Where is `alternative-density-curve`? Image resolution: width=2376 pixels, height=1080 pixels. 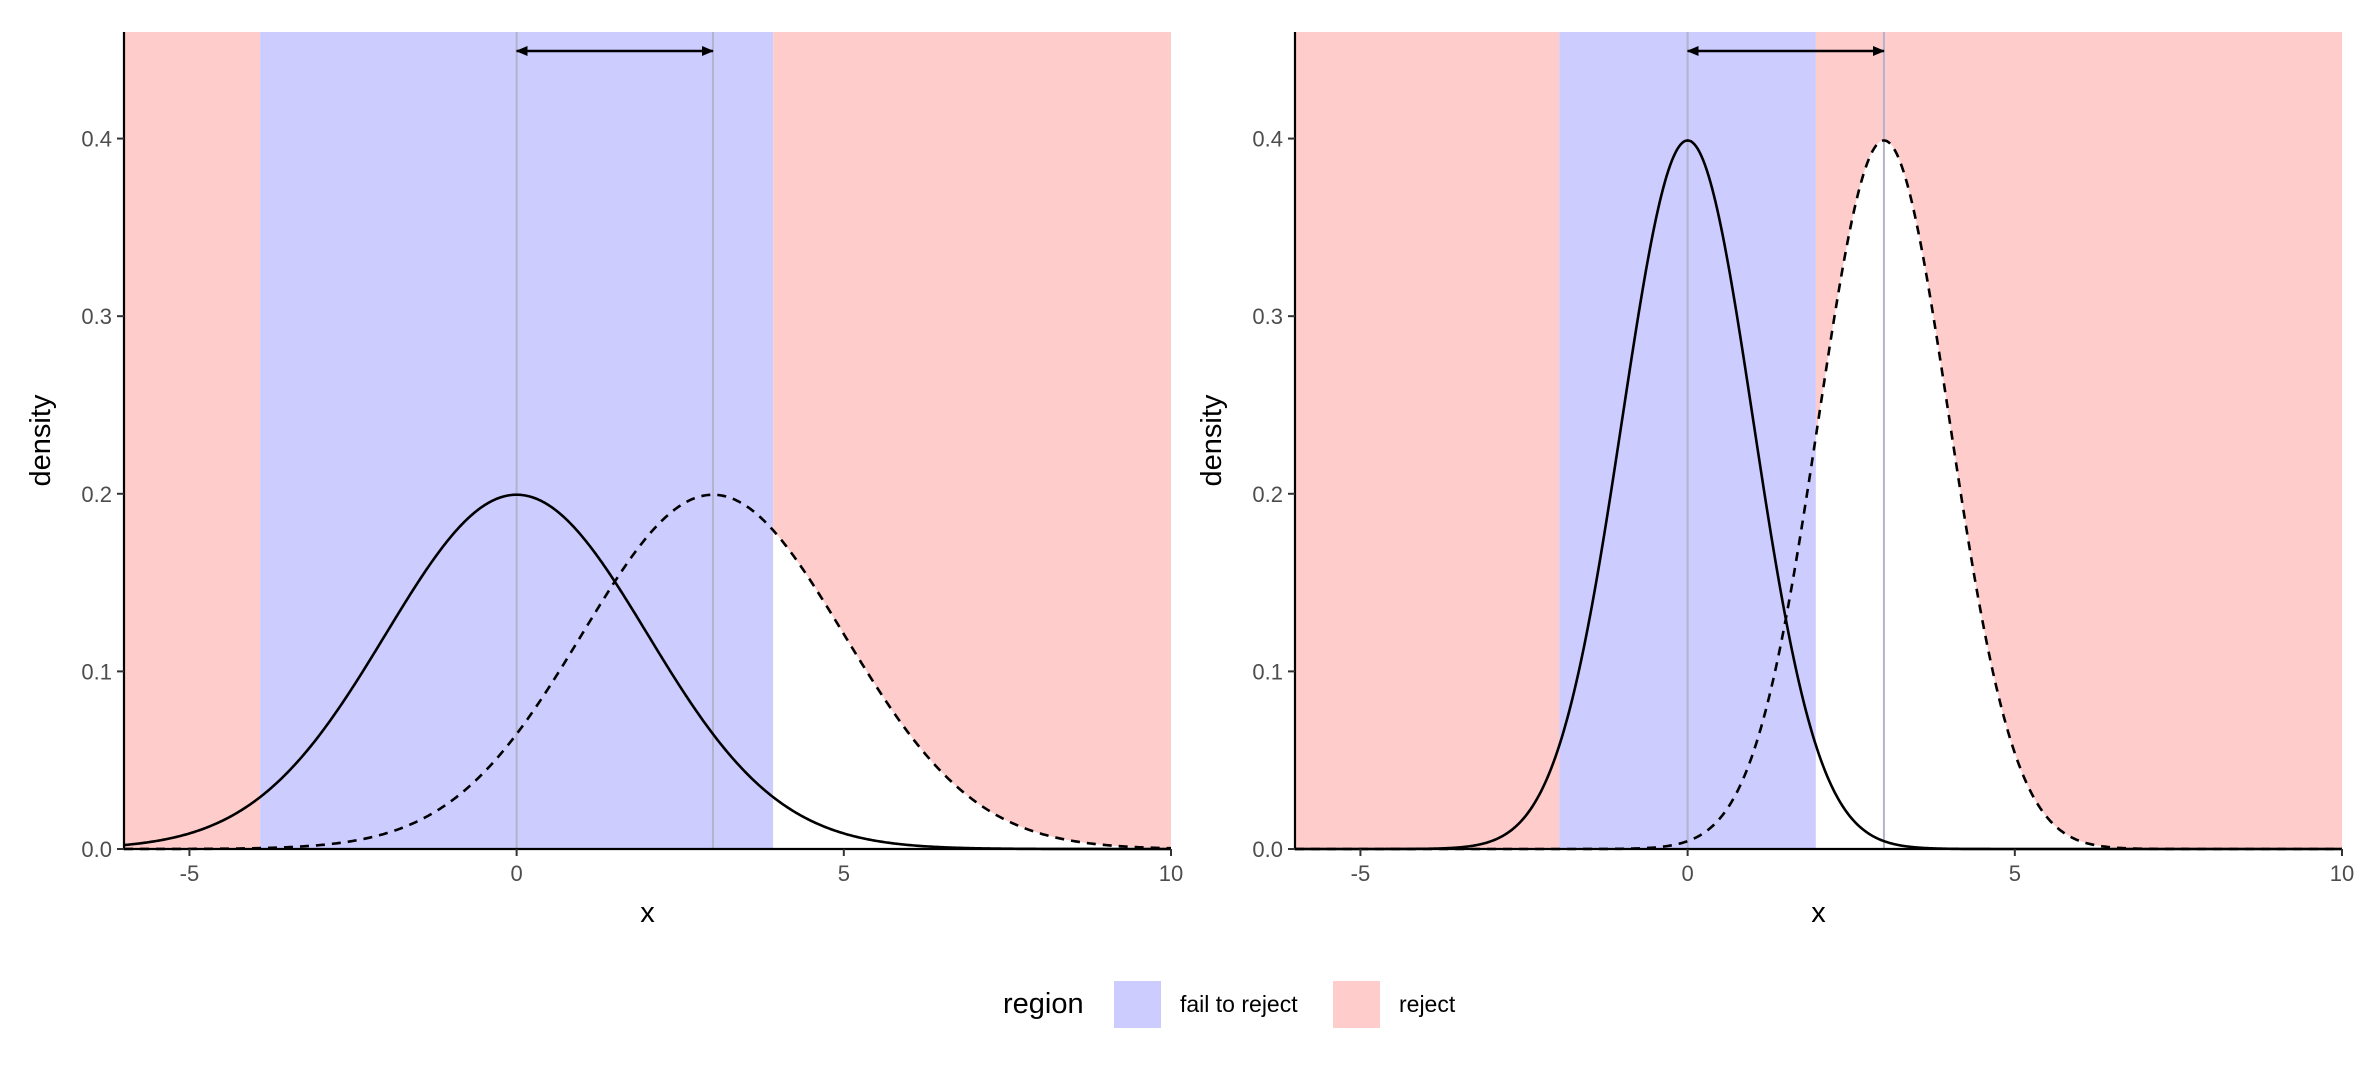
alternative-density-curve is located at coordinates (647, 672).